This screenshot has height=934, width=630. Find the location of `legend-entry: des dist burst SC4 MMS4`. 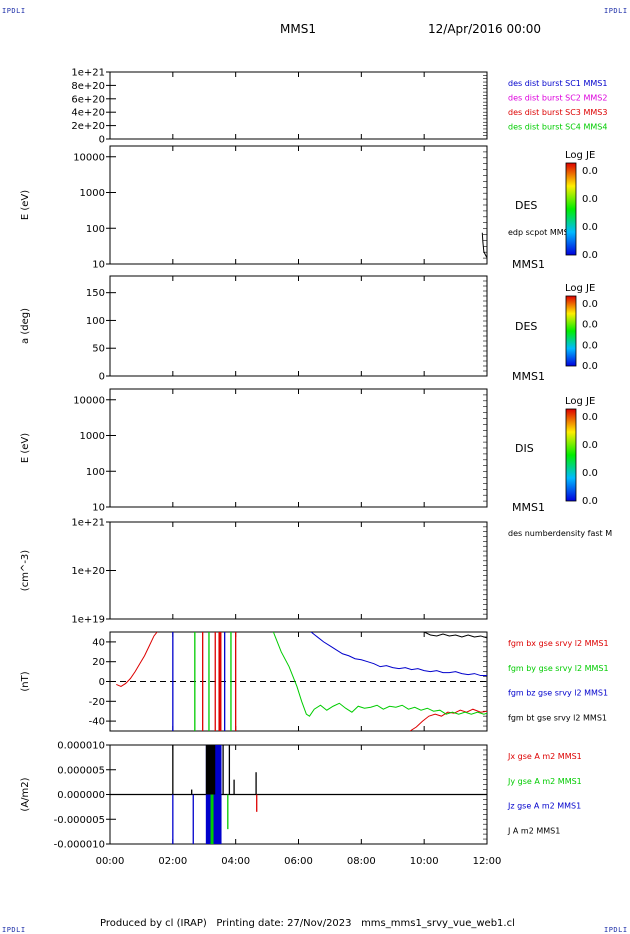

legend-entry: des dist burst SC4 MMS4 is located at coordinates (557, 127).